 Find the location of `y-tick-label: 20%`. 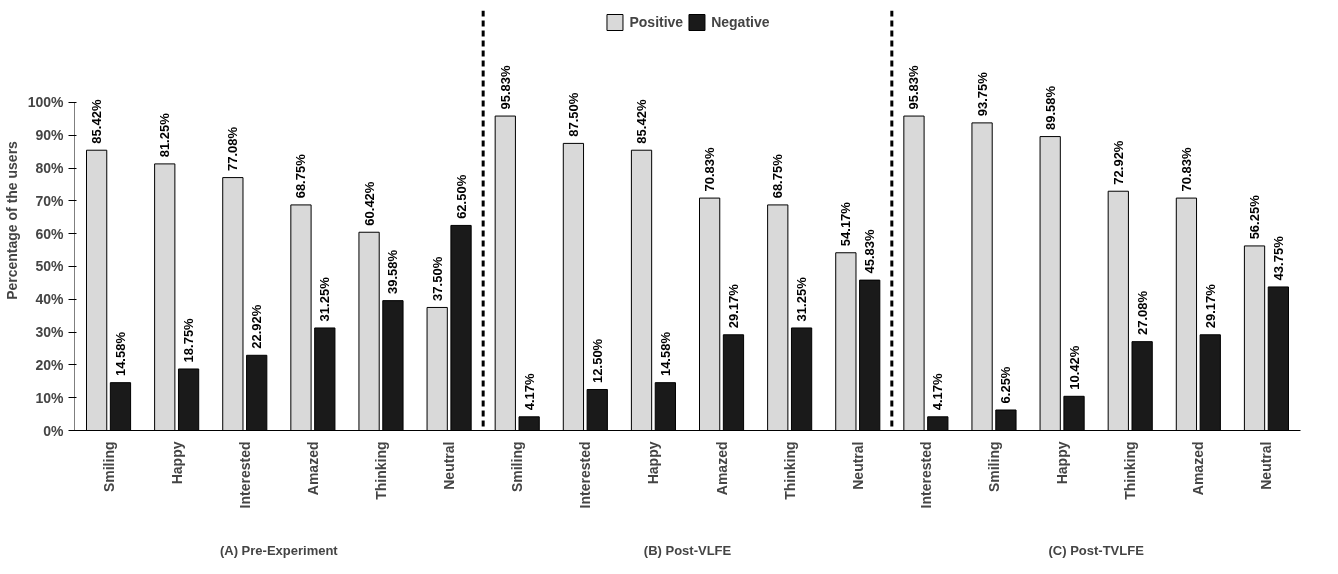

y-tick-label: 20% is located at coordinates (50, 364).